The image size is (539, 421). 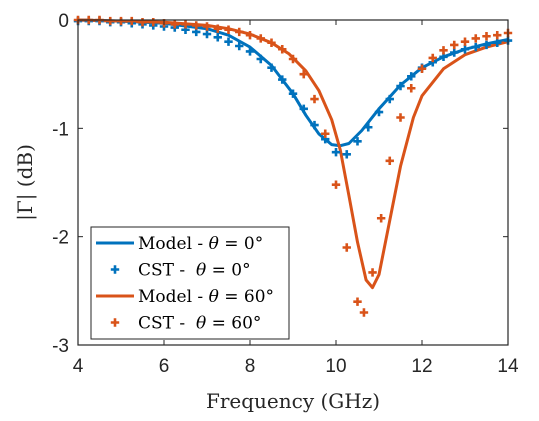 I want to click on x-tick-label: 14, so click(x=508, y=366).